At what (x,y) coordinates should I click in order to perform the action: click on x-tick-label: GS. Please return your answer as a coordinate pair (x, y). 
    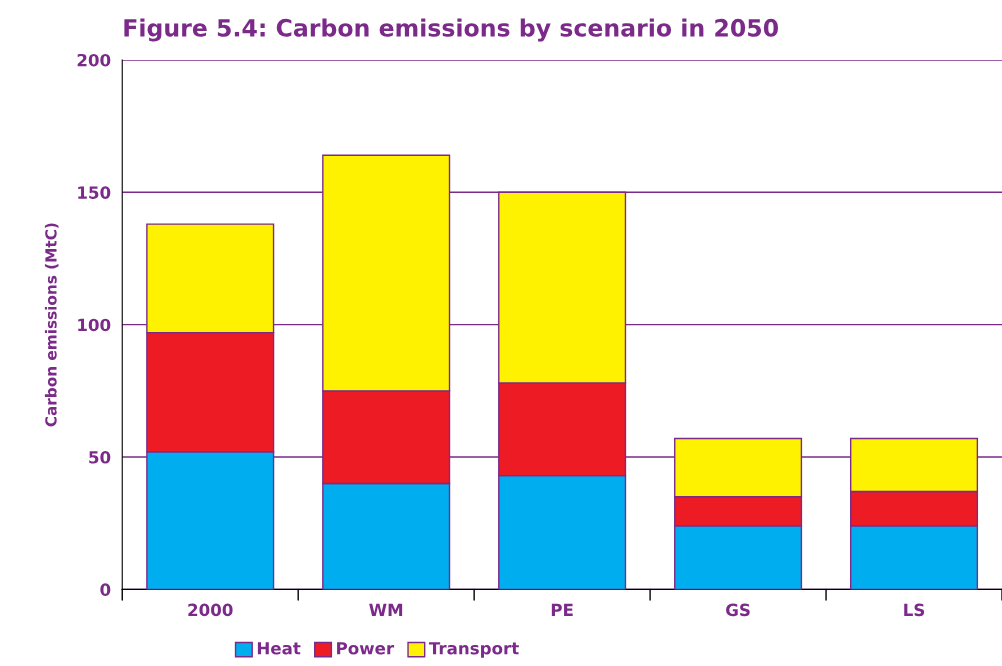
    Looking at the image, I should click on (738, 610).